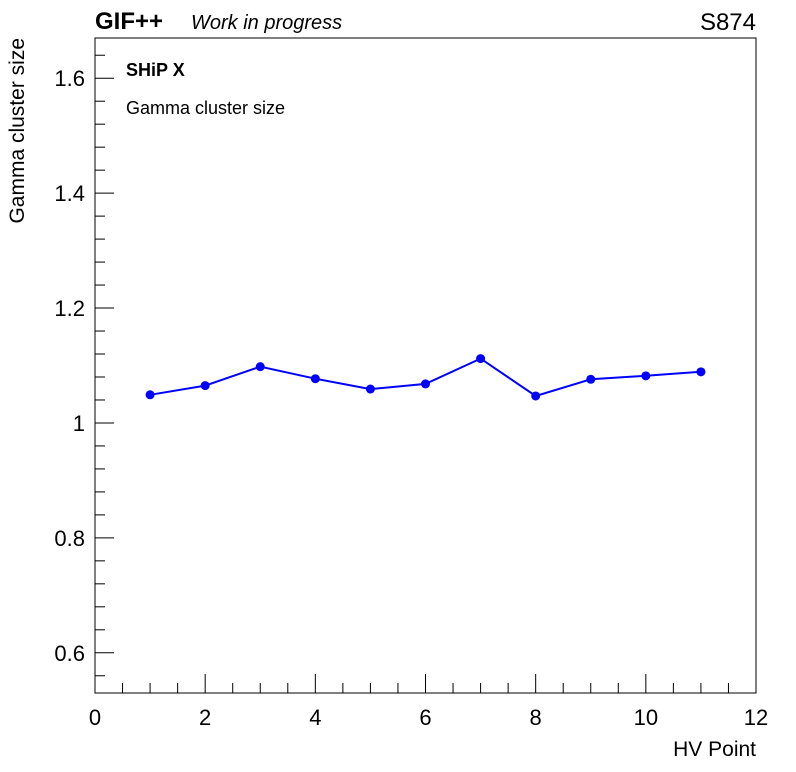 This screenshot has width=796, height=772. I want to click on y-tick-label: 0.6, so click(69, 653).